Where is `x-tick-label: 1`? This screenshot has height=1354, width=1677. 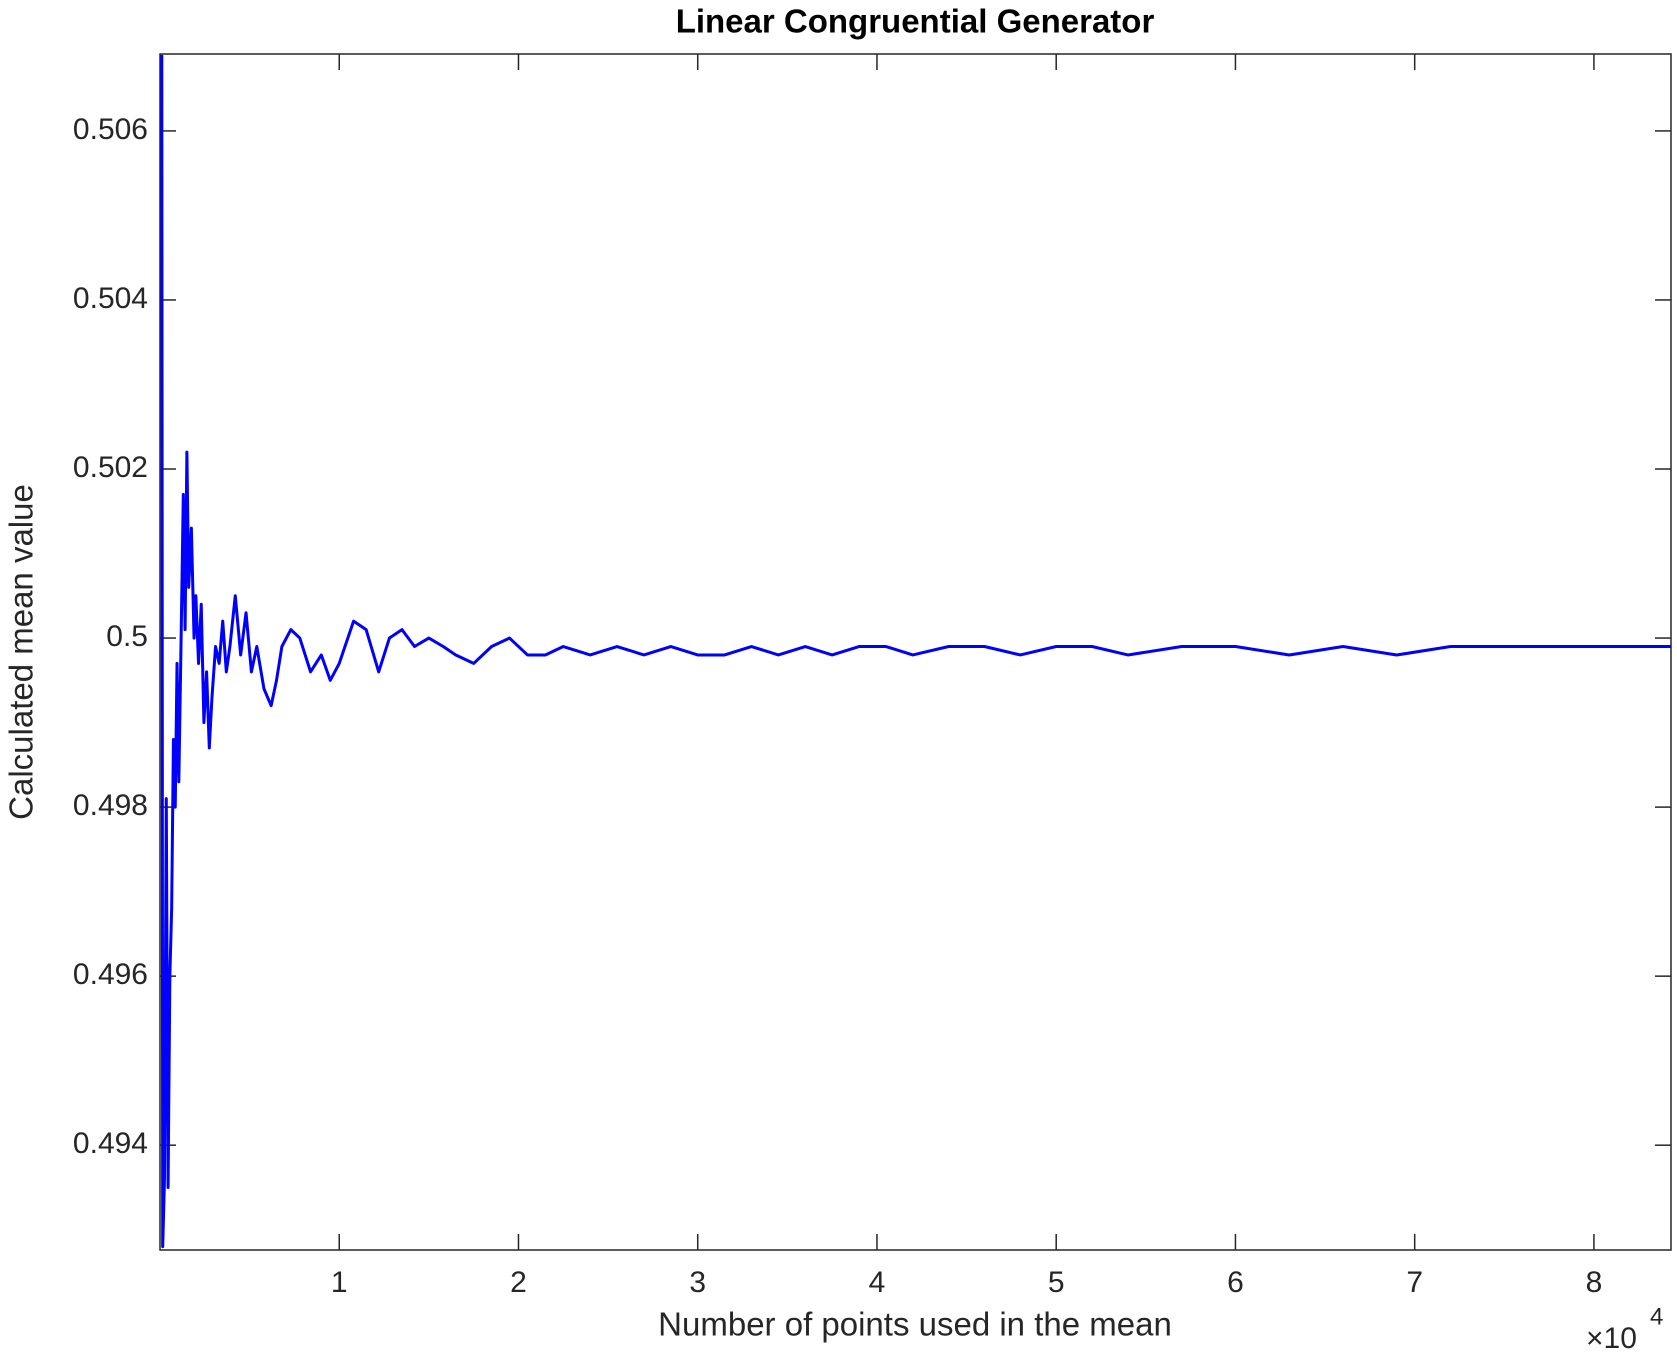
x-tick-label: 1 is located at coordinates (339, 1282).